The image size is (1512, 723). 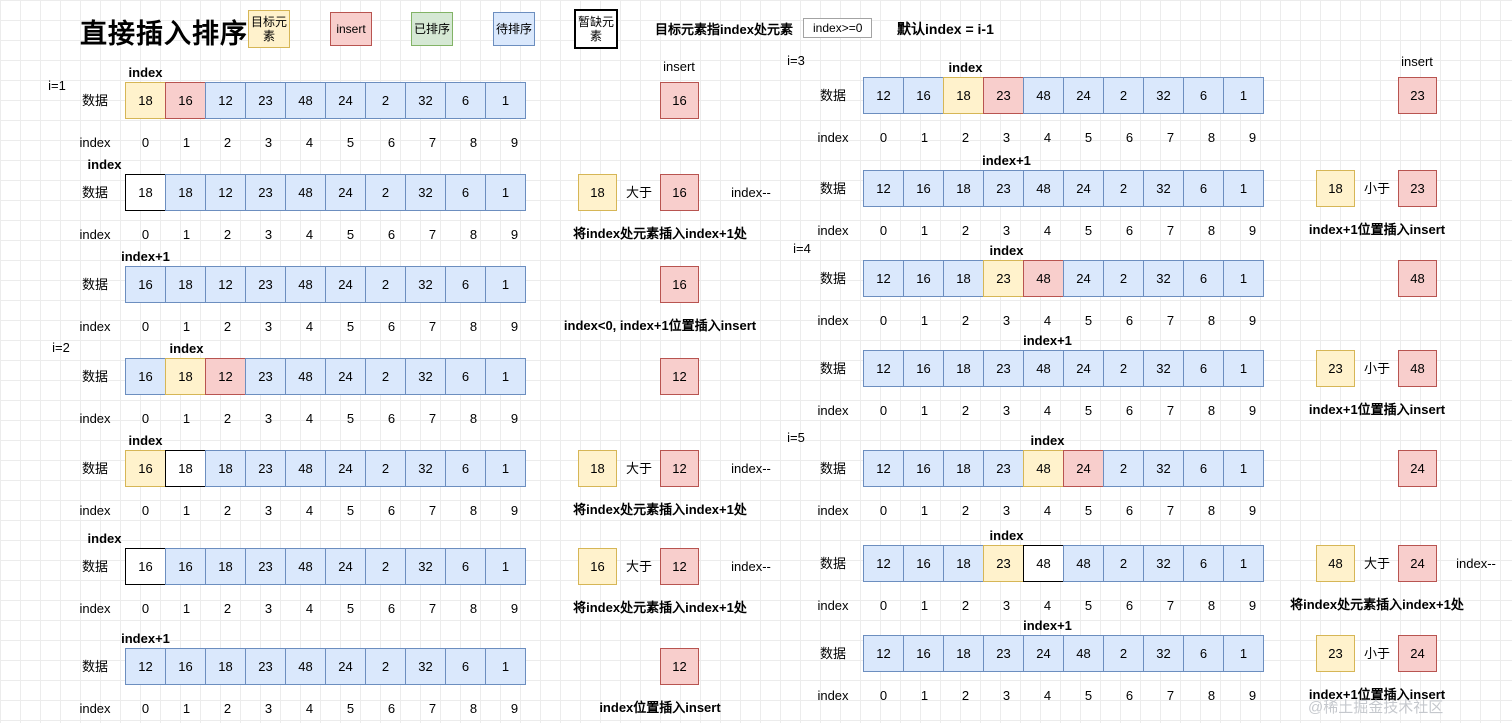 What do you see at coordinates (1335, 368) in the screenshot?
I see `compare-target-box: 23` at bounding box center [1335, 368].